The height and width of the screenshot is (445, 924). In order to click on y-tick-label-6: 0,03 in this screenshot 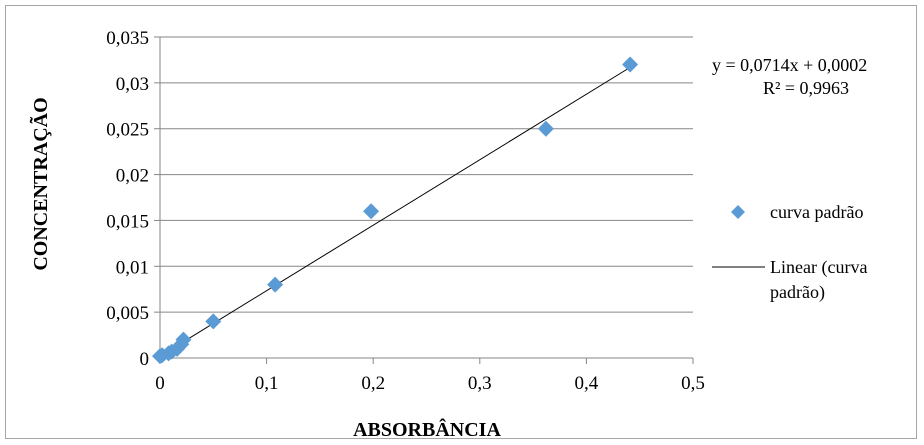, I will do `click(132, 84)`.